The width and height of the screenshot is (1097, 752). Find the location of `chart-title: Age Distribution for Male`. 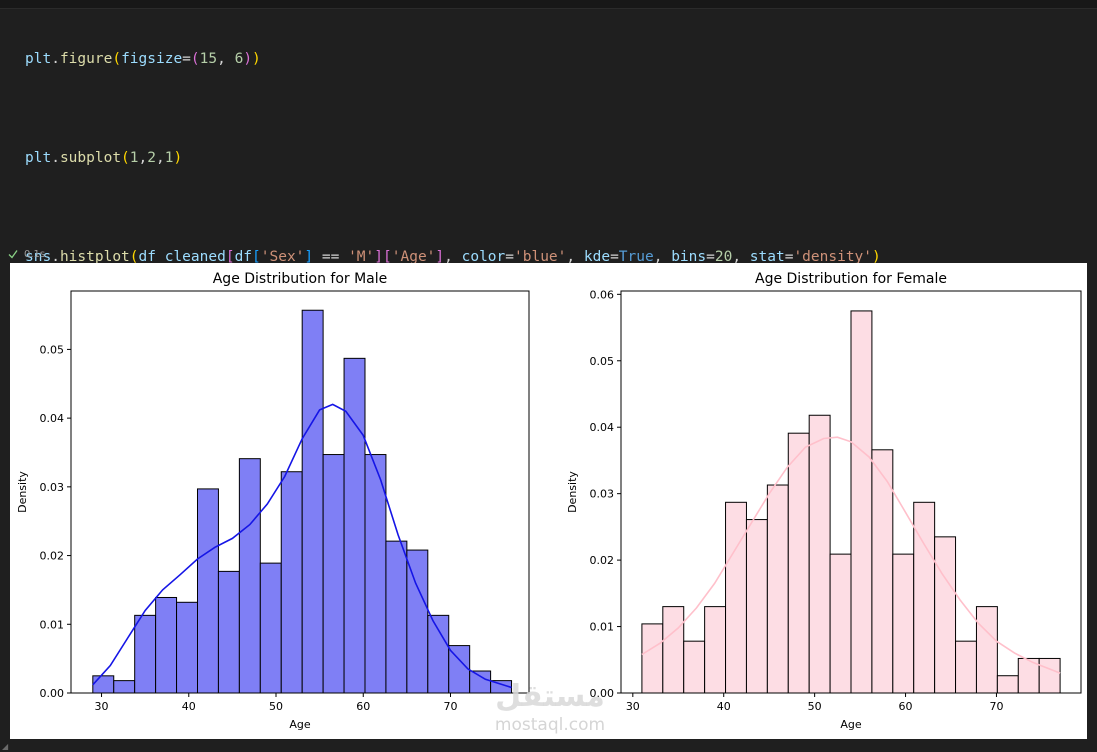

chart-title: Age Distribution for Male is located at coordinates (300, 279).